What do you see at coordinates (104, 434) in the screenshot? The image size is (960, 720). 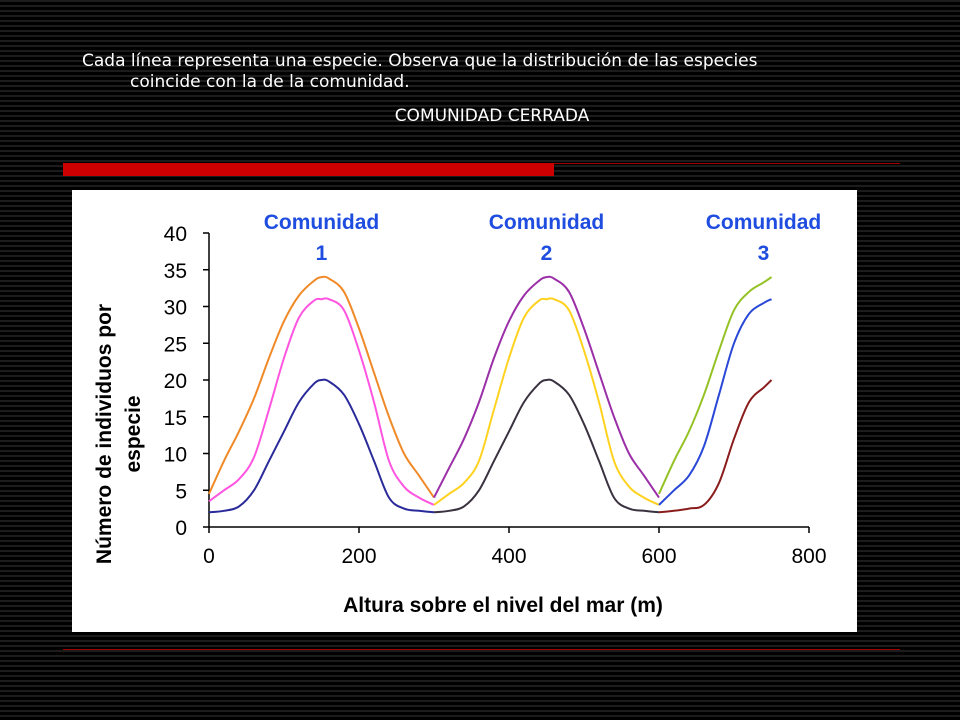 I see `y-axis-title-line-1: Número de individuos por` at bounding box center [104, 434].